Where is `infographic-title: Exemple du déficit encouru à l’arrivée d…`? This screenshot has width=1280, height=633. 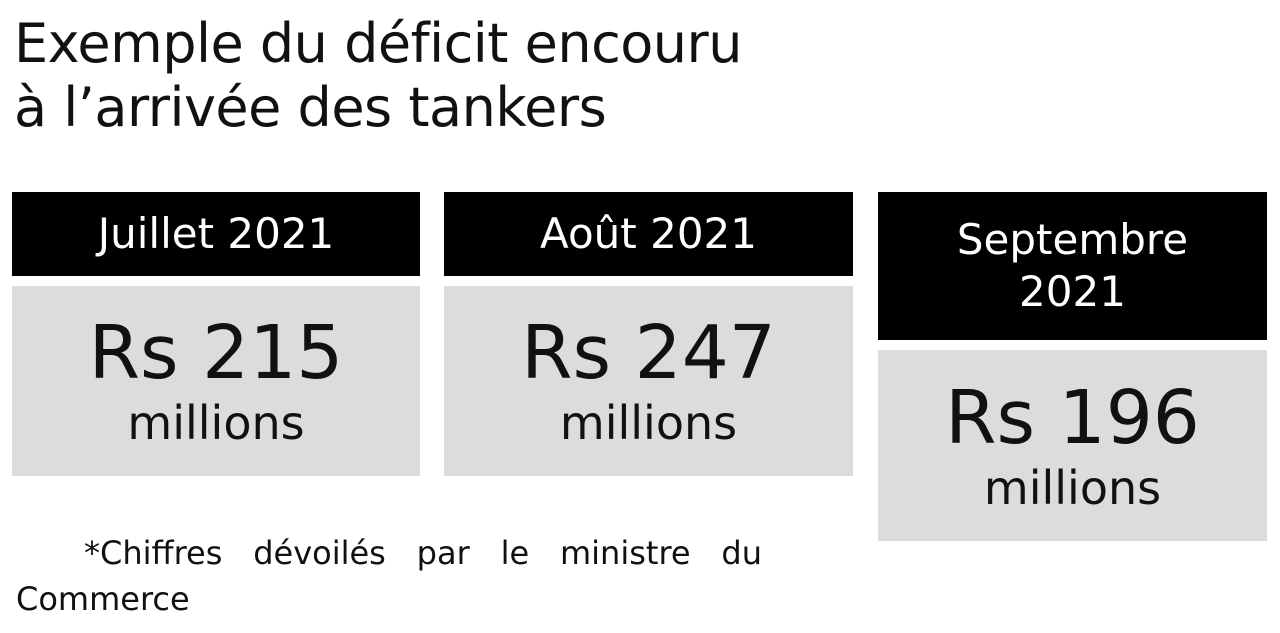 infographic-title: Exemple du déficit encouru à l’arrivée d… is located at coordinates (378, 76).